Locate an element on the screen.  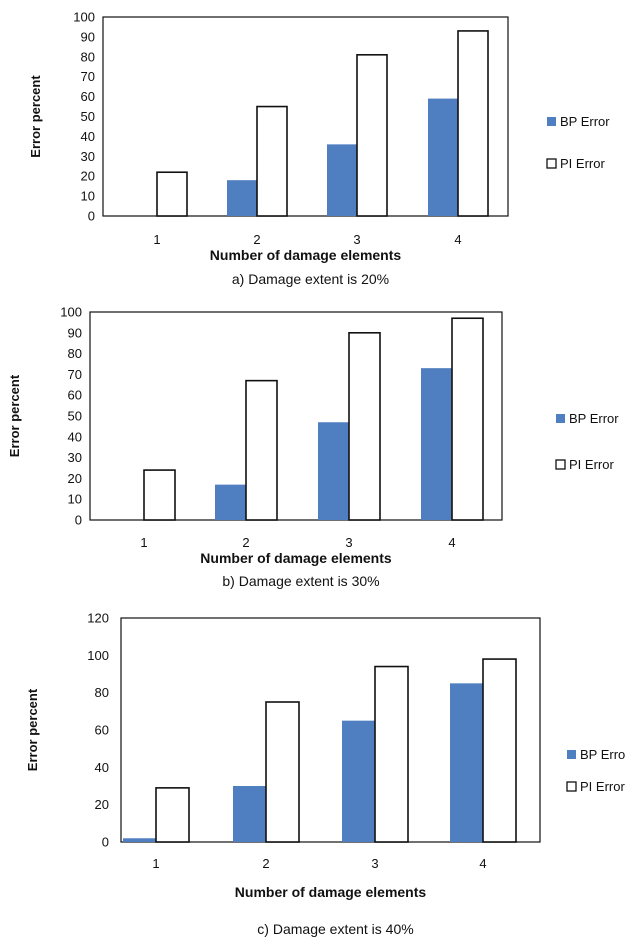
bp-error-legend-label: BP Erro is located at coordinates (602, 754).